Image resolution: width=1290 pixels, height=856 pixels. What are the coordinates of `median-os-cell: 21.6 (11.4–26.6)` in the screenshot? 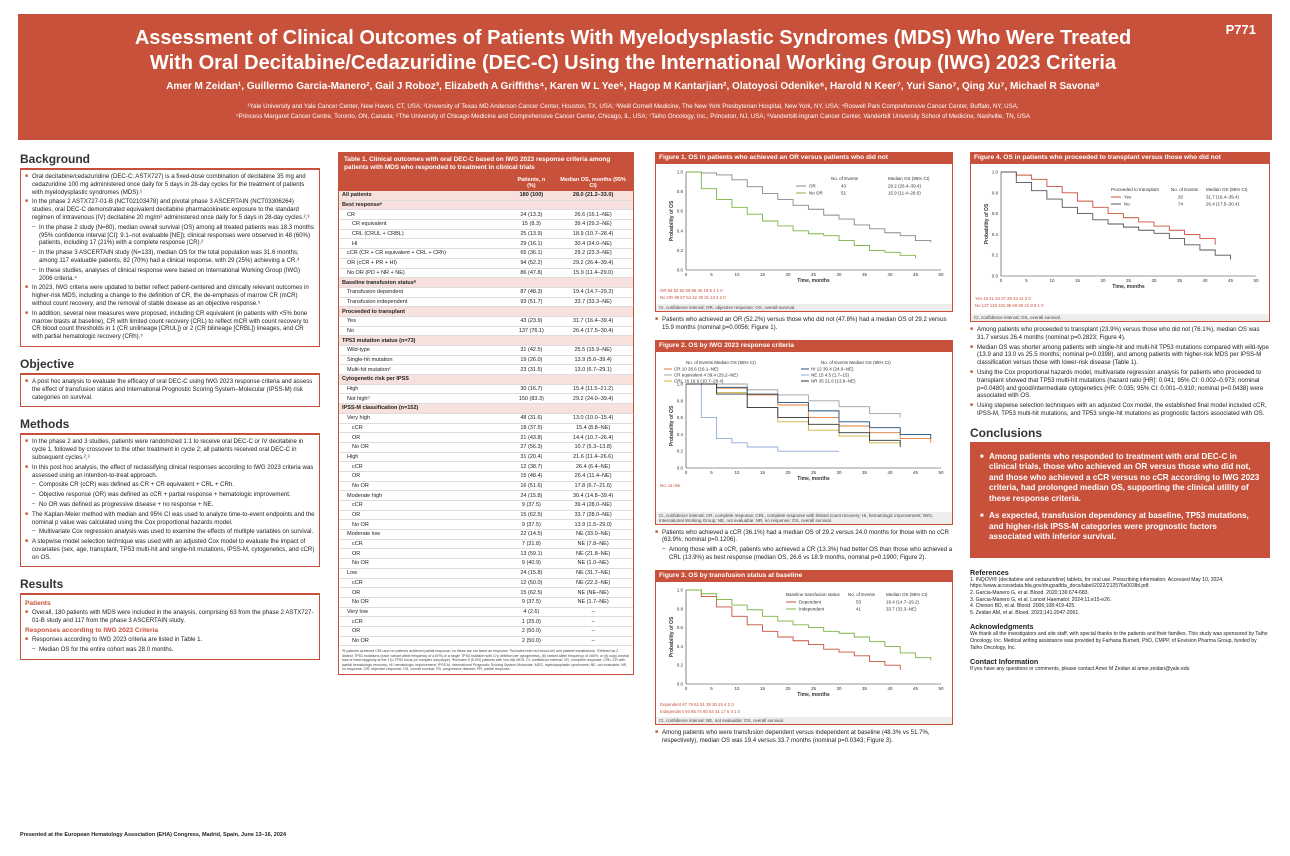 It's located at (593, 457).